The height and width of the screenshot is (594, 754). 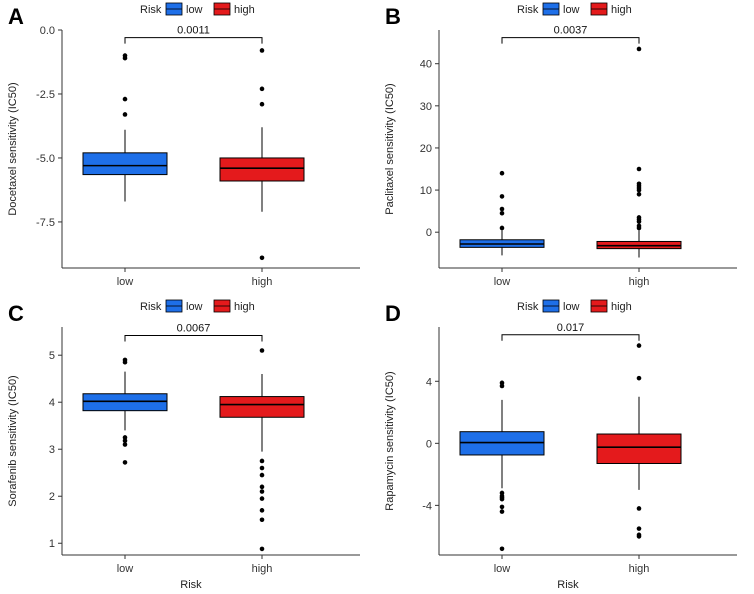 What do you see at coordinates (390, 148) in the screenshot?
I see `y-axis-title: Paclitaxel sensitivity (IC50)` at bounding box center [390, 148].